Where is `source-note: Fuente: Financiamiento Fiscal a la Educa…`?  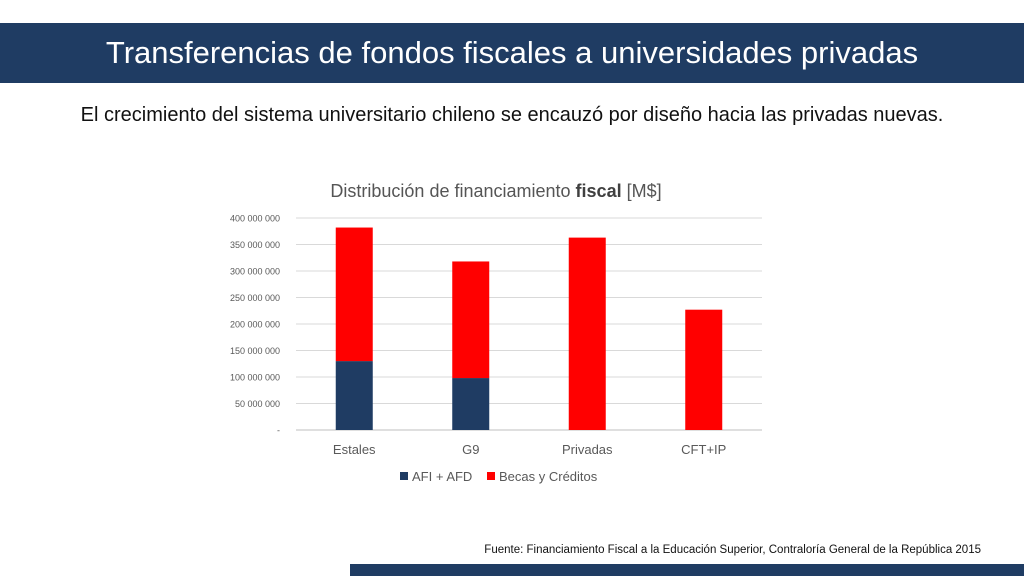 source-note: Fuente: Financiamiento Fiscal a la Educa… is located at coordinates (732, 550).